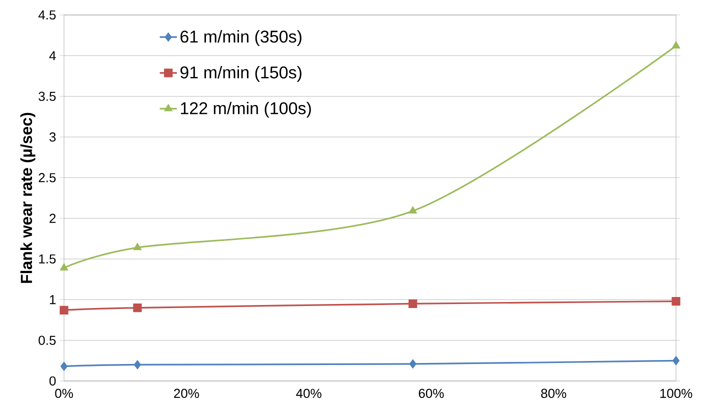  What do you see at coordinates (52, 137) in the screenshot?
I see `y-tick-label: 3` at bounding box center [52, 137].